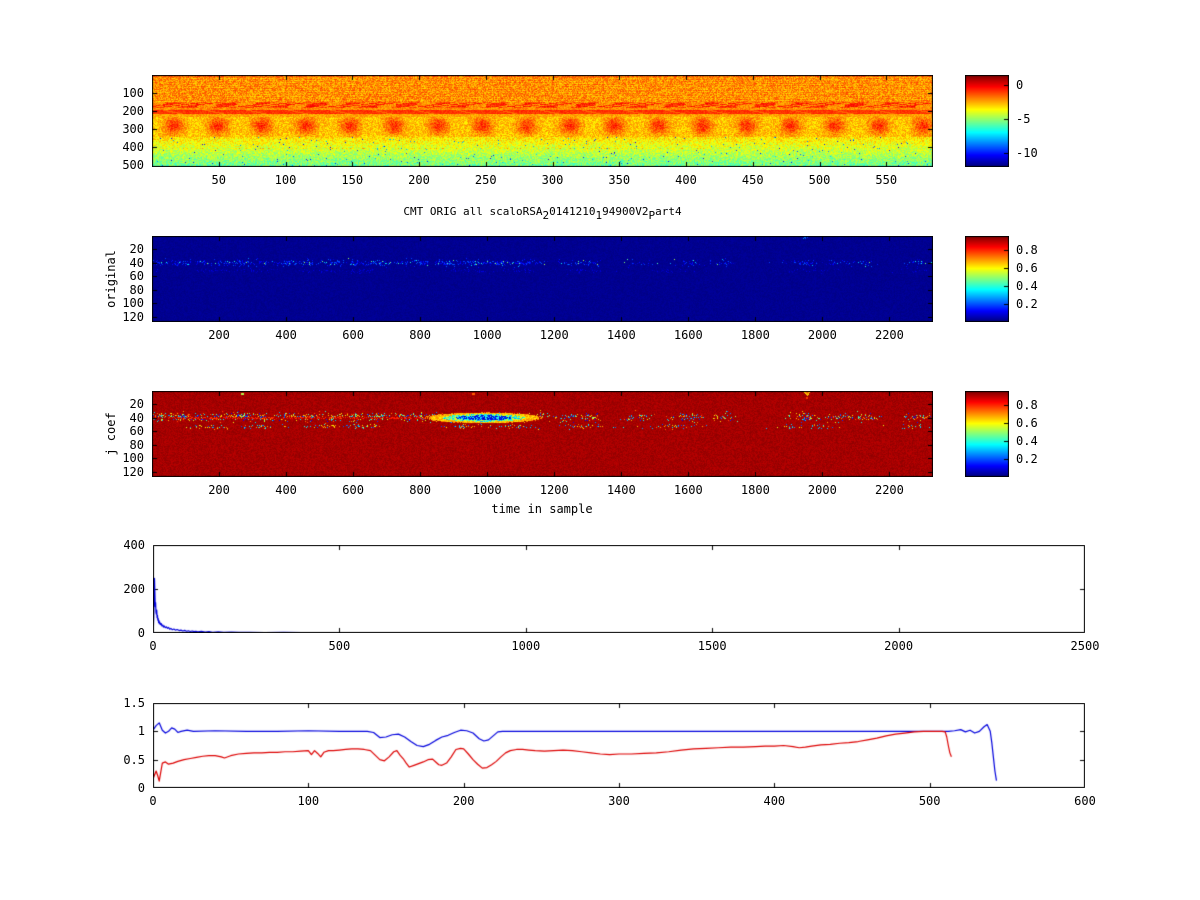 This screenshot has height=900, width=1200. Describe the element at coordinates (134, 703) in the screenshot. I see `y-tick-label: 1.5` at that location.